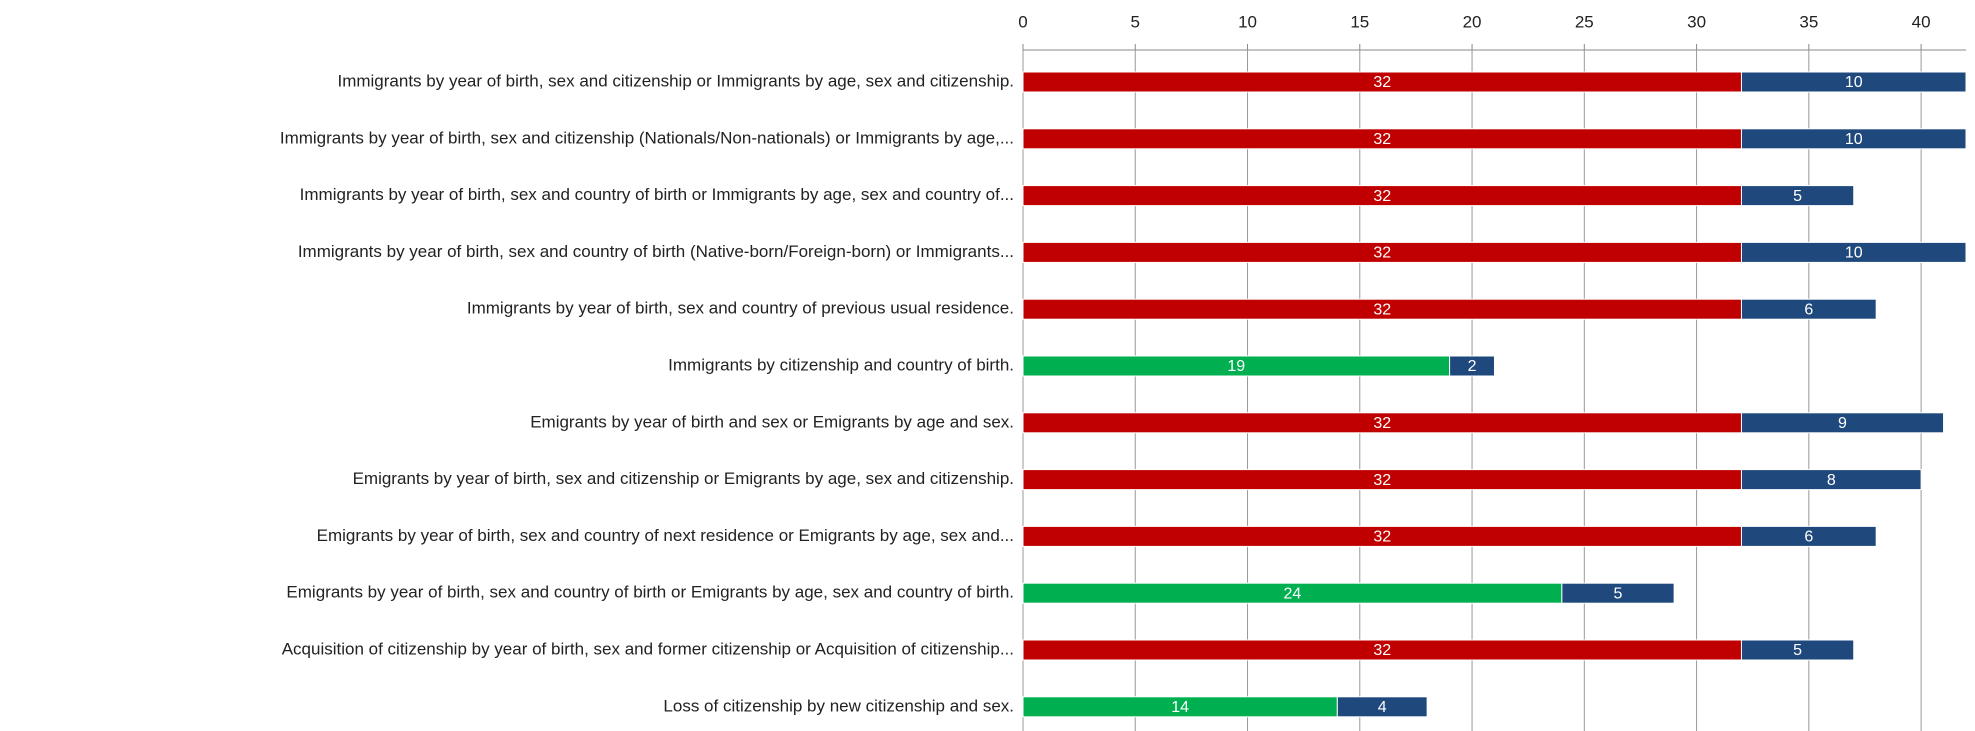 Image resolution: width=1975 pixels, height=731 pixels. I want to click on value-label: 19, so click(1236, 366).